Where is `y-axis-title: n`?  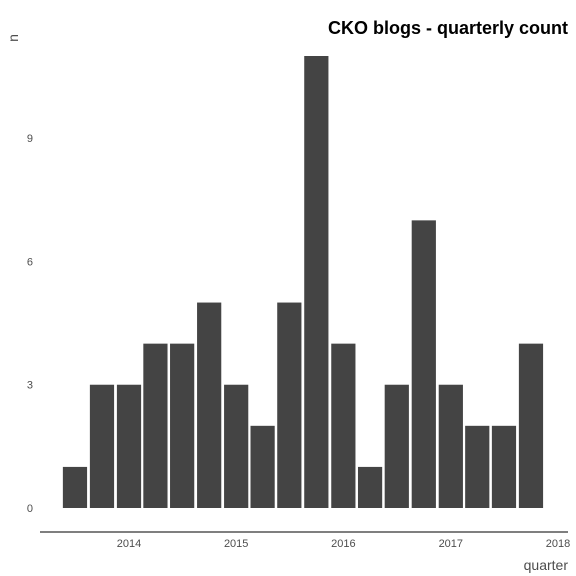 y-axis-title: n is located at coordinates (13, 38).